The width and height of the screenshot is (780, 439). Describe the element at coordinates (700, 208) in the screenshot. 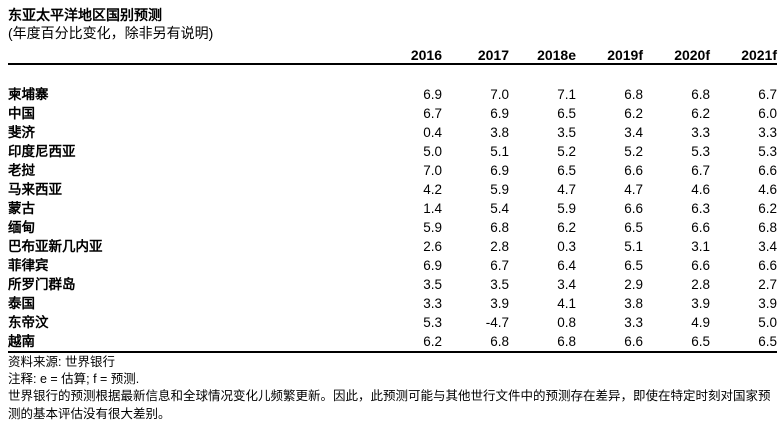

I see `value-cell: 6.3` at that location.